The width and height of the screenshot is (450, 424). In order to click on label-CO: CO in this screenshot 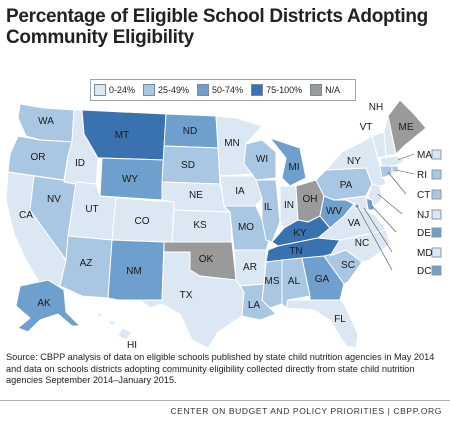, I will do `click(142, 221)`.